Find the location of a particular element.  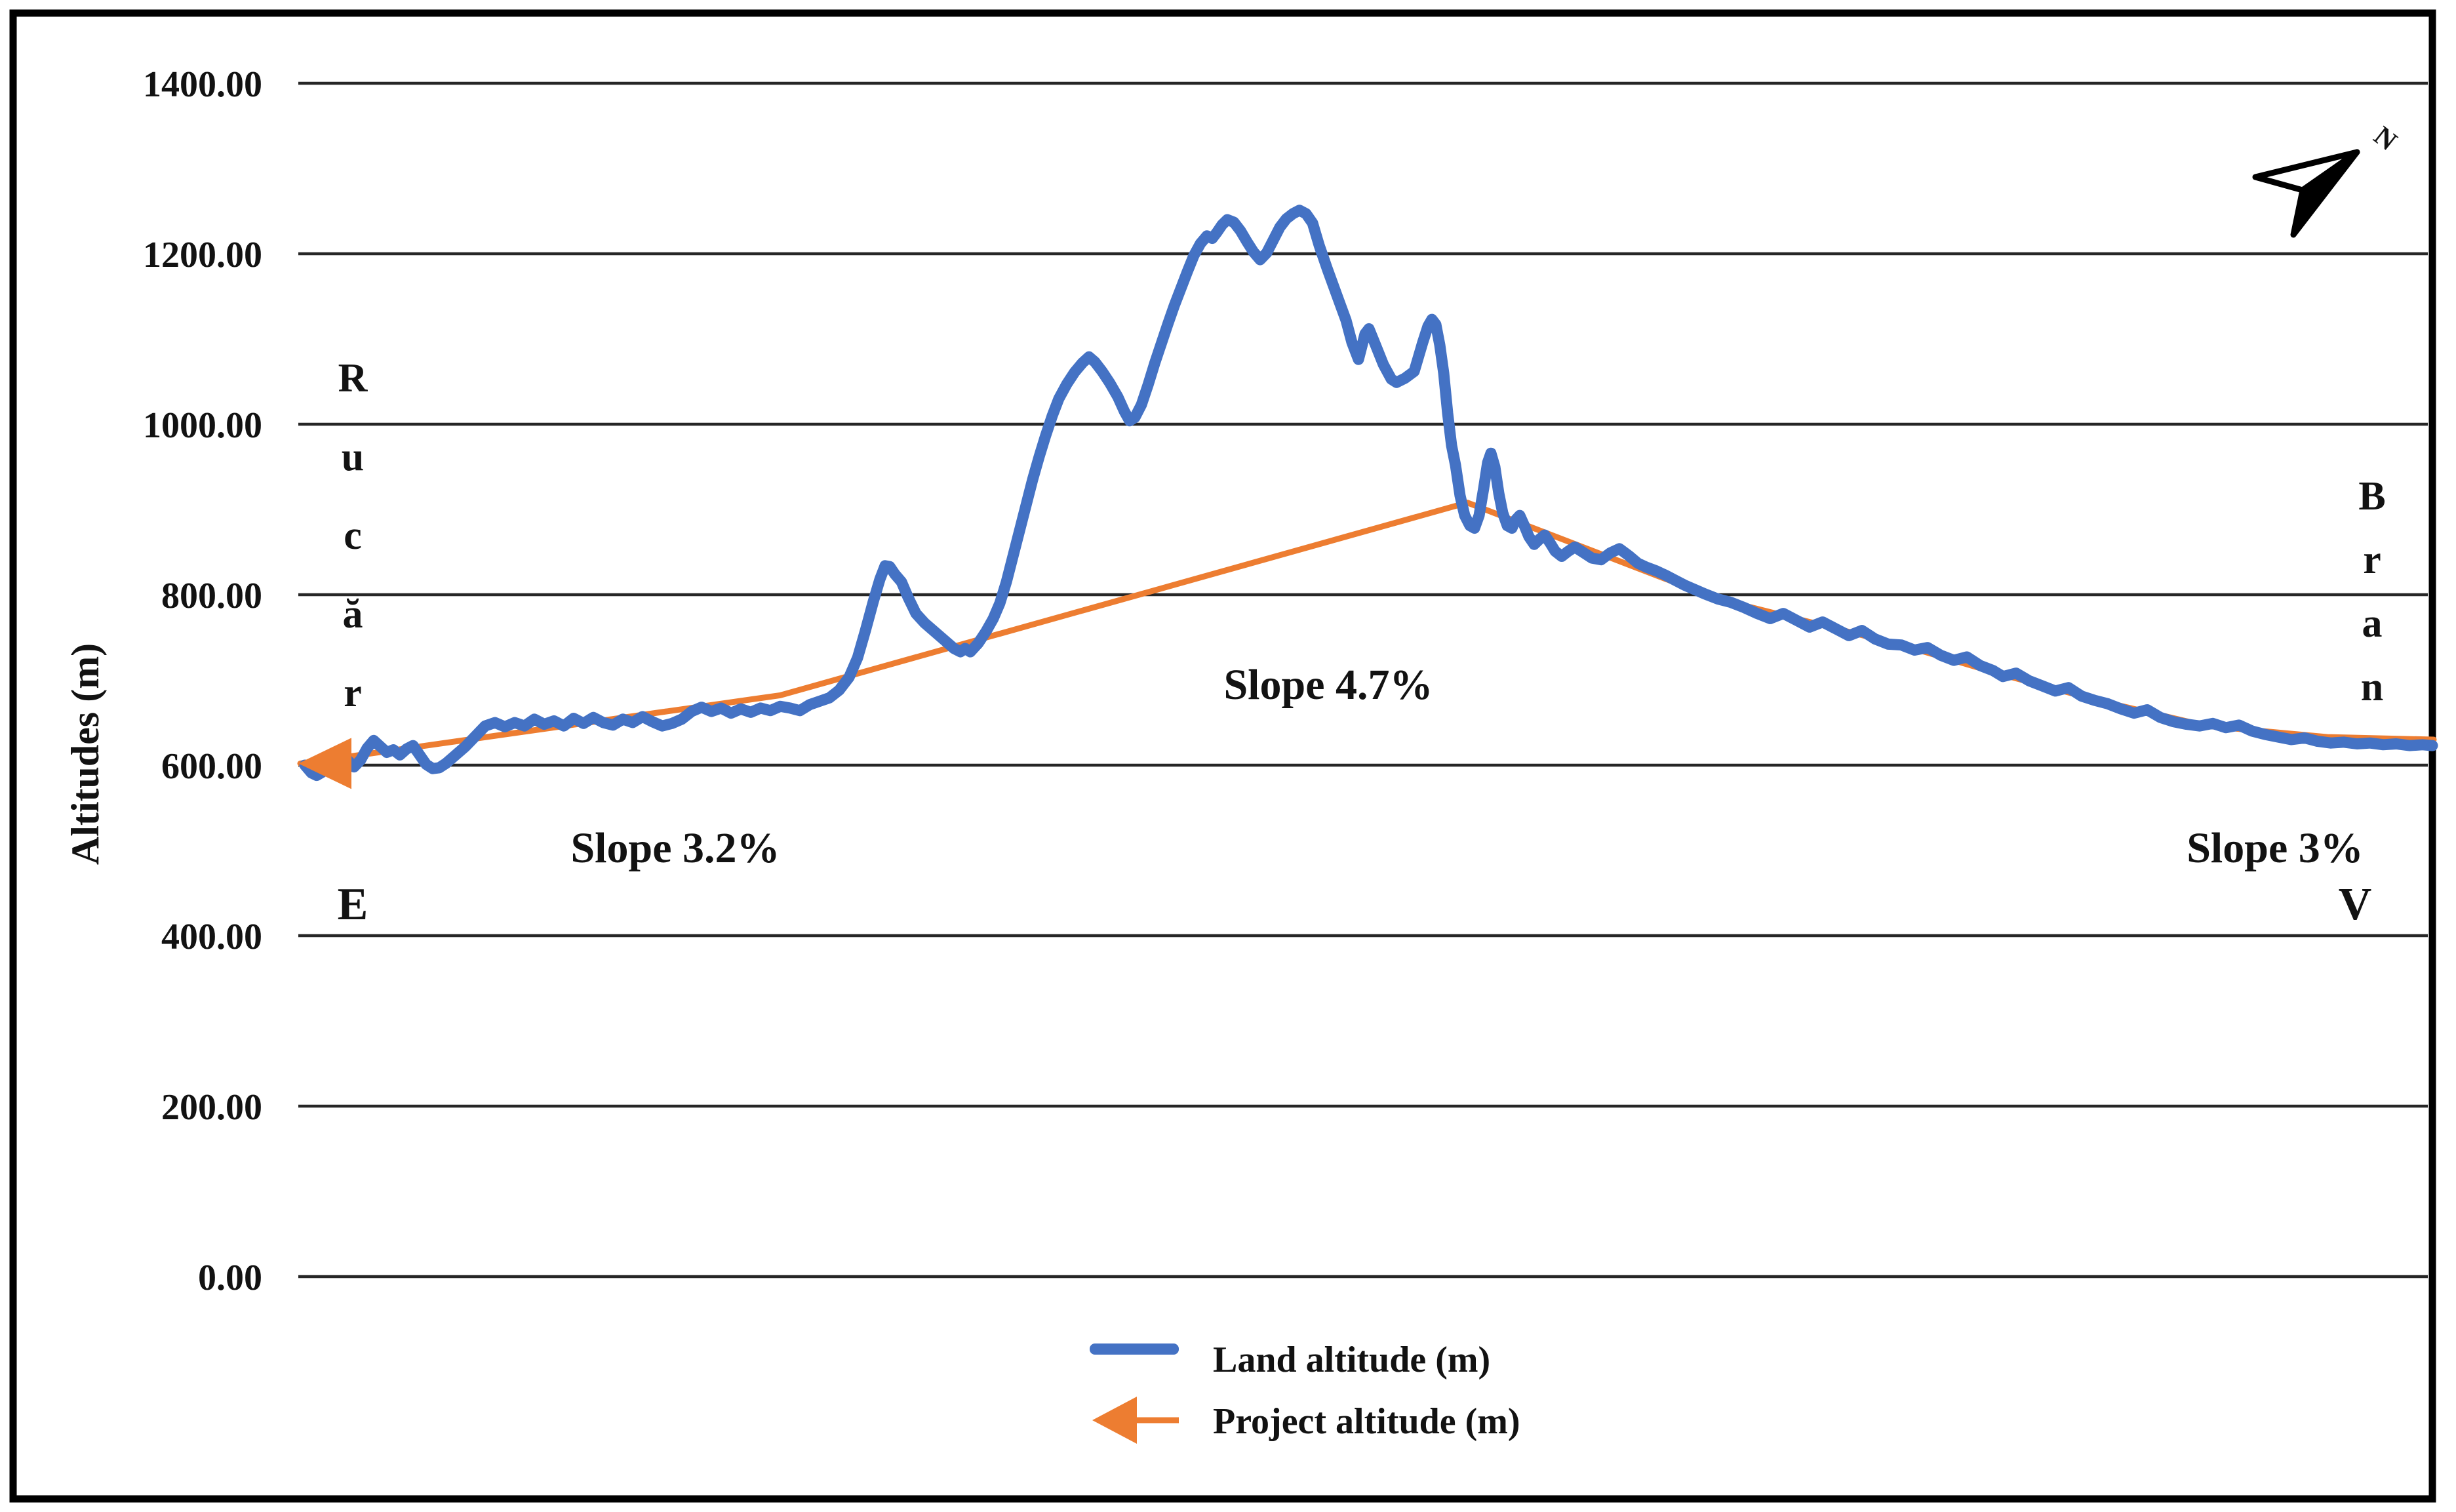

rucar-letter-4: ă is located at coordinates (353, 614).